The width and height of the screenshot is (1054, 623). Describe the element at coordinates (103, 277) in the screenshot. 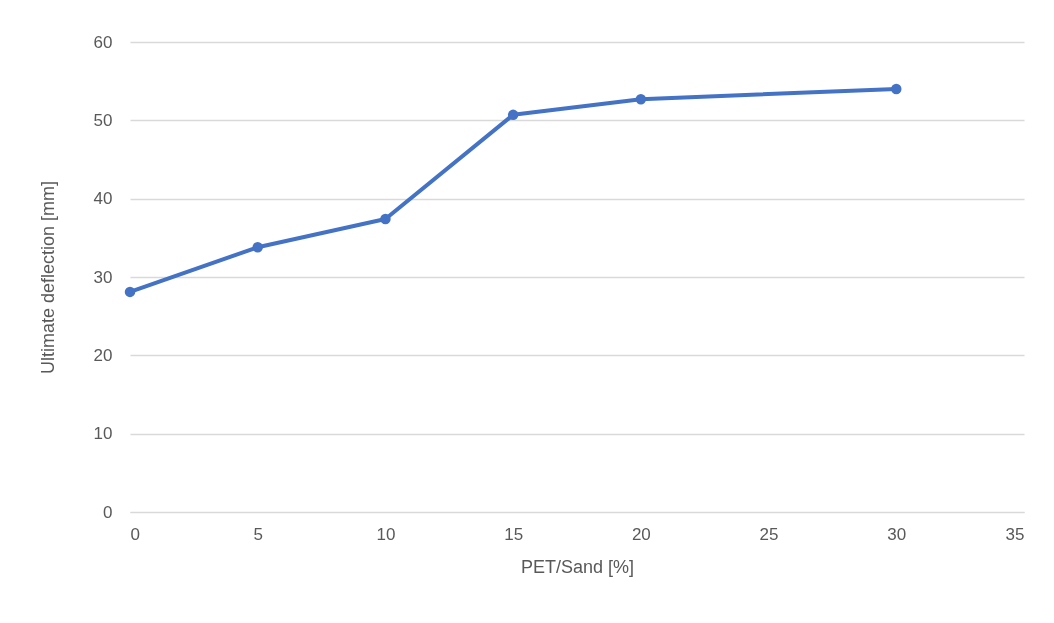

I see `y-tick-label: 30` at that location.